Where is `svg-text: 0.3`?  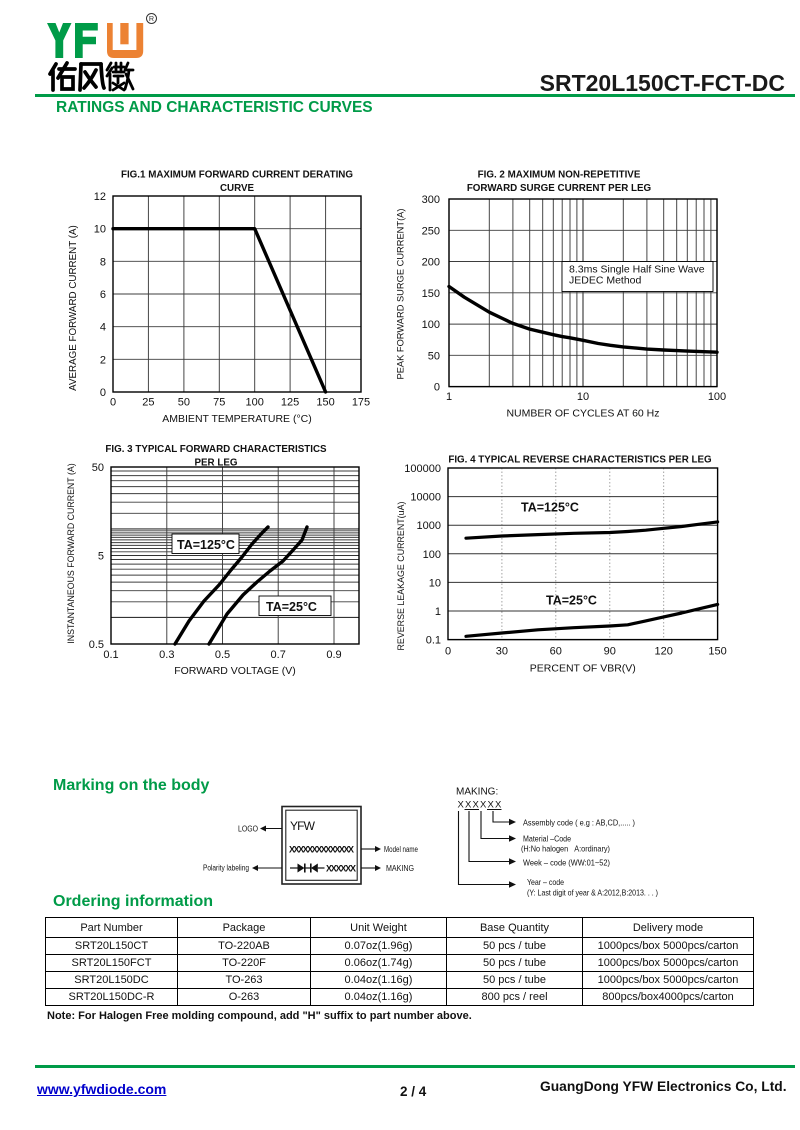 svg-text: 0.3 is located at coordinates (166, 655).